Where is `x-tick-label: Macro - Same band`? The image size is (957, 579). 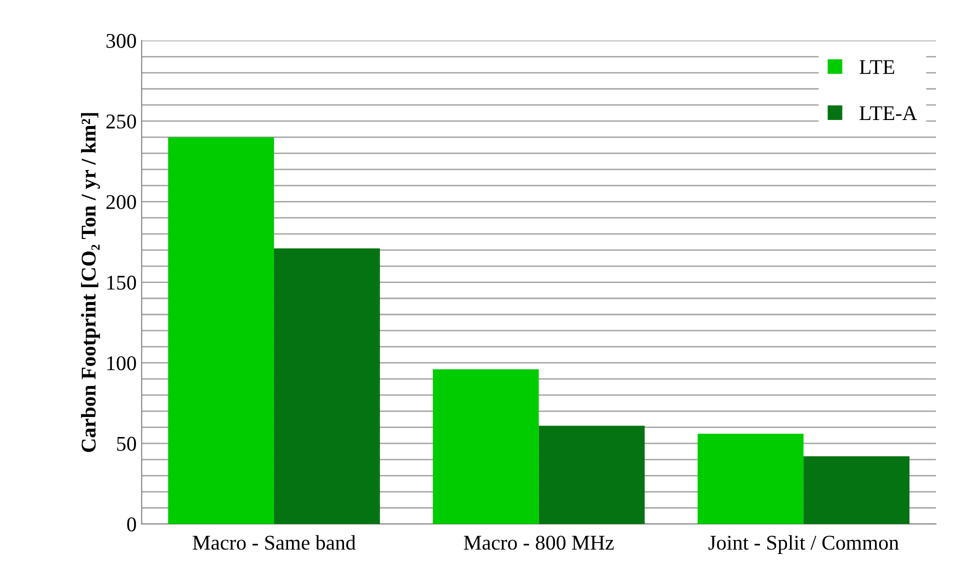
x-tick-label: Macro - Same band is located at coordinates (274, 542).